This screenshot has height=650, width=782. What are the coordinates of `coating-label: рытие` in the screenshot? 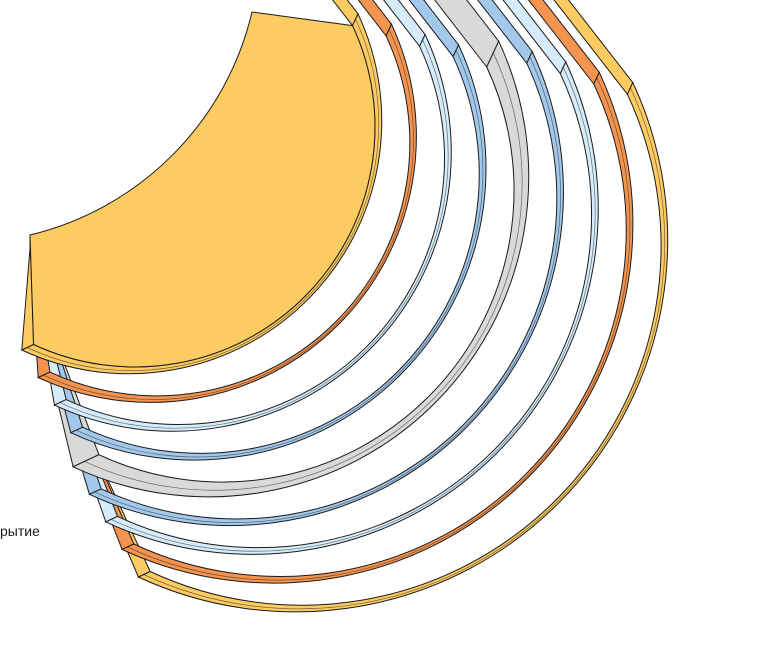 It's located at (20, 531).